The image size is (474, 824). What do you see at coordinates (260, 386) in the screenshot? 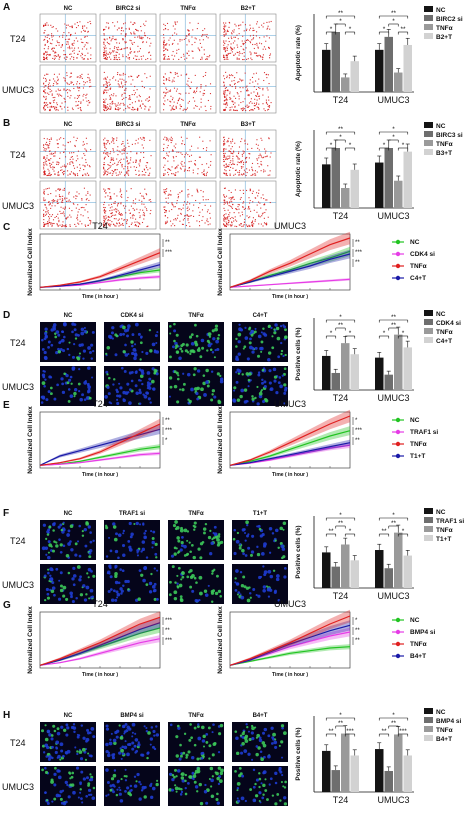
I see `micrograph` at bounding box center [260, 386].